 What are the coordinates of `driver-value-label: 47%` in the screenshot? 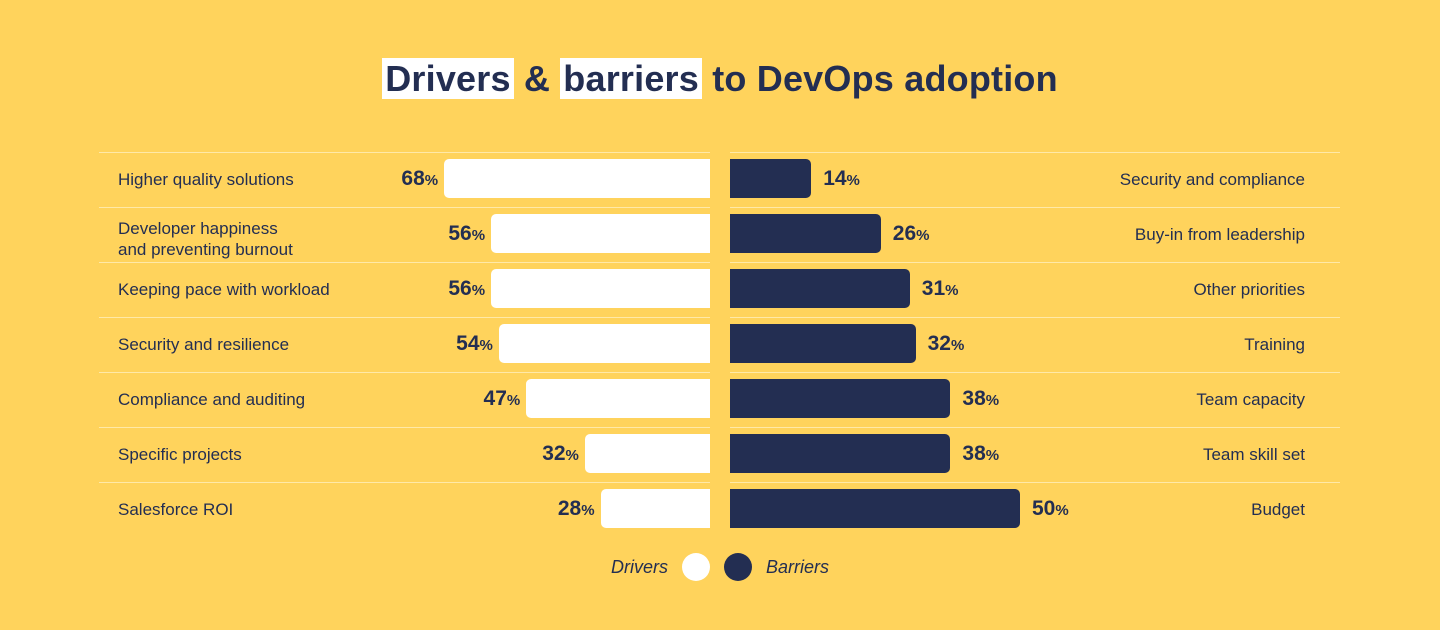 It's located at (502, 398).